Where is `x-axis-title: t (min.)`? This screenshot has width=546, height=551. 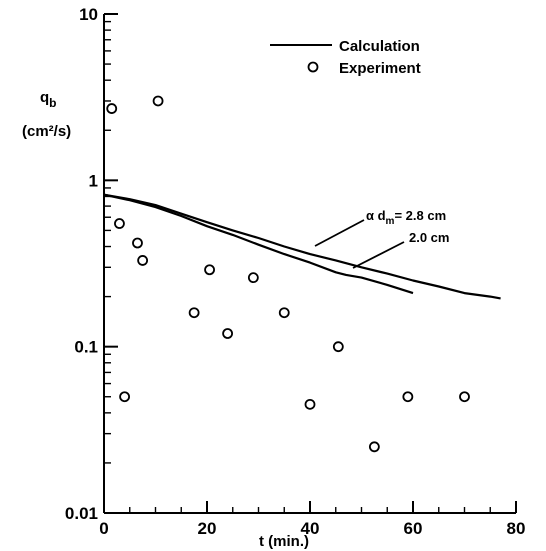
x-axis-title: t (min.) is located at coordinates (284, 541).